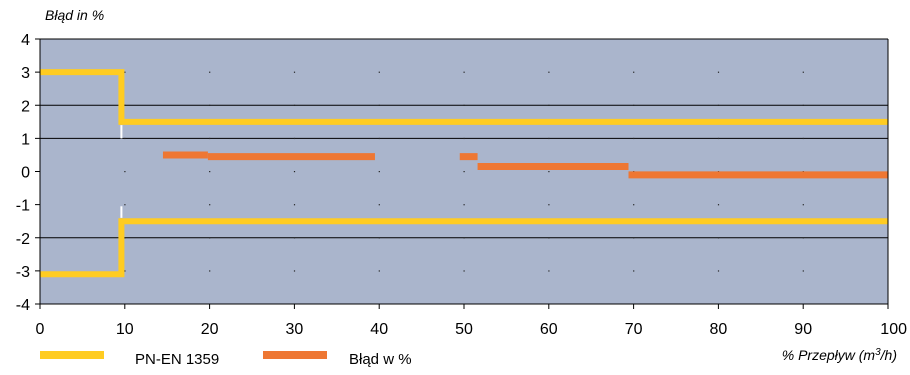 This screenshot has height=375, width=910. What do you see at coordinates (23, 305) in the screenshot?
I see `y-tick-label: -4` at bounding box center [23, 305].